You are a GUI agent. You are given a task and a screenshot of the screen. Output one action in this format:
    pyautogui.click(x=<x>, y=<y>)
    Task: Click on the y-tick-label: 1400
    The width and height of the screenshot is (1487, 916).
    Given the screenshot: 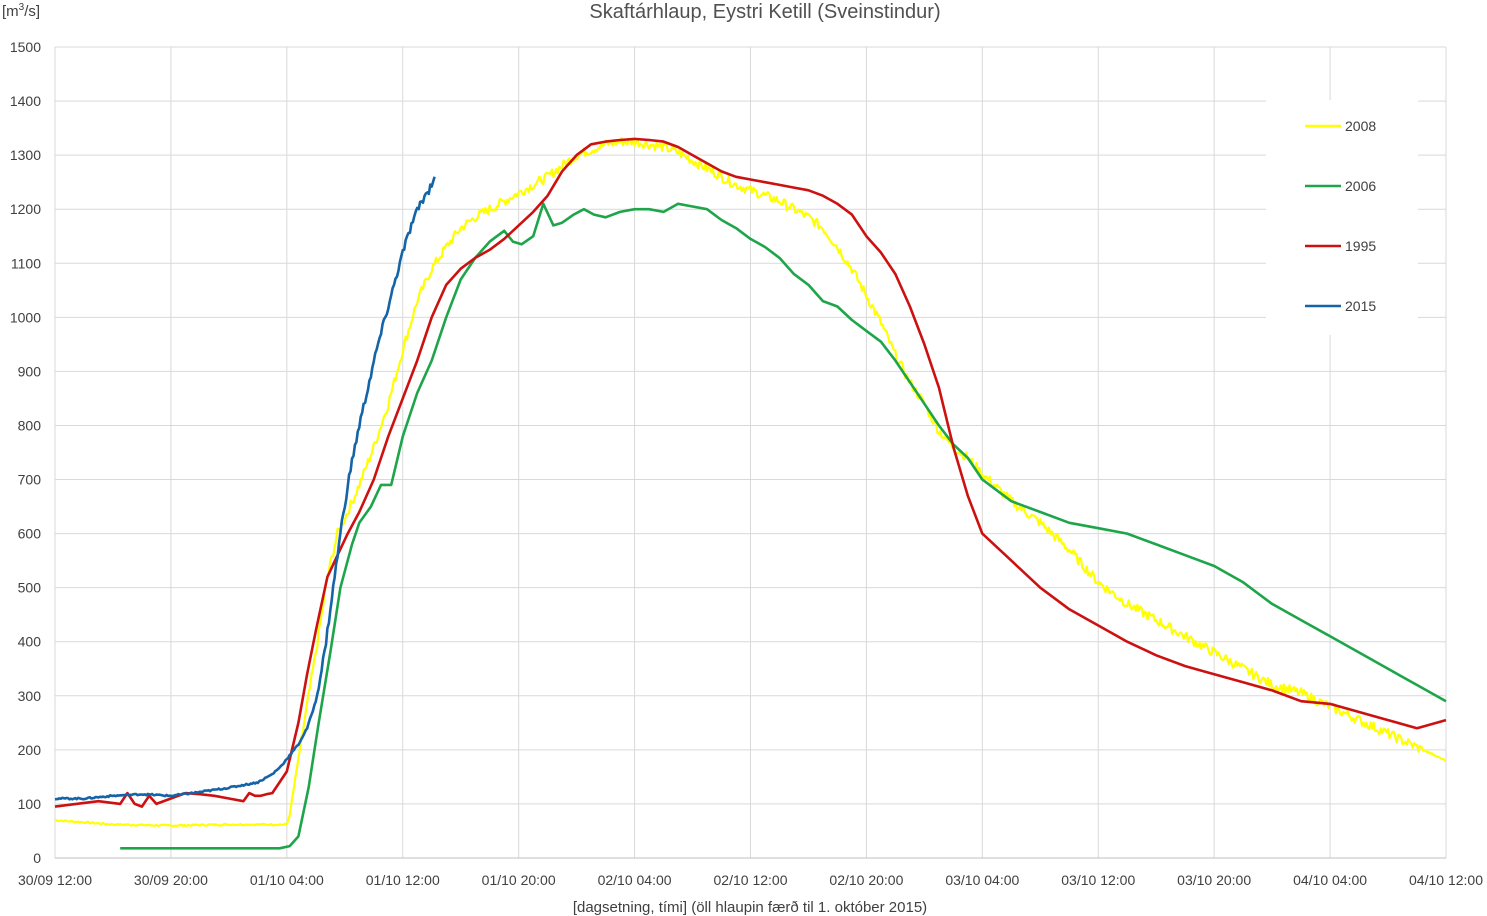 What is the action you would take?
    pyautogui.click(x=25, y=101)
    